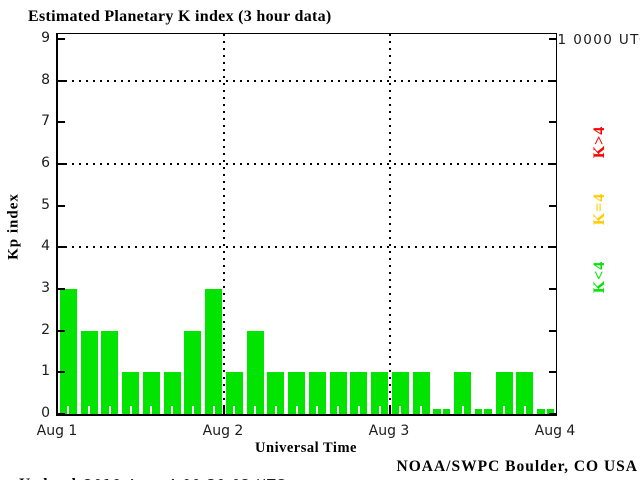 The height and width of the screenshot is (480, 640). I want to click on x-tick-label: Aug 4, so click(555, 431).